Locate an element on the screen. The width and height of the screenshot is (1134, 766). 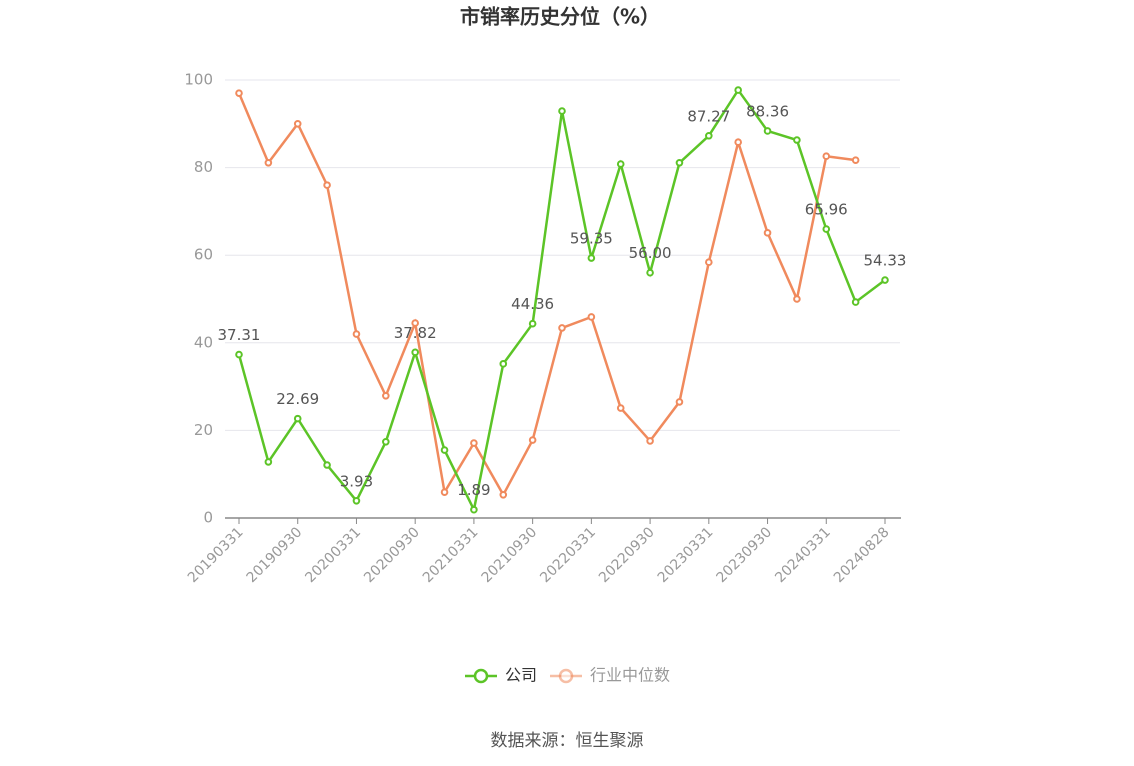
x-tick-label: 20190331 is located at coordinates (216, 555).